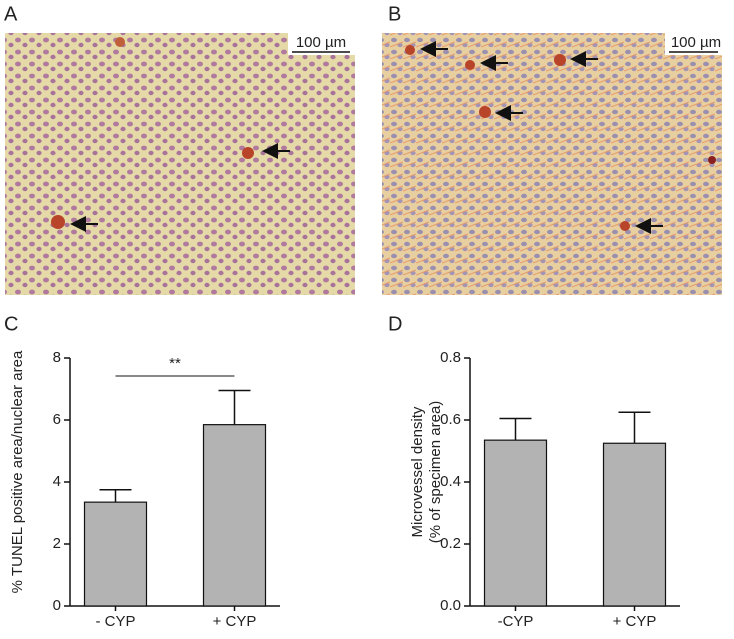 The image size is (734, 639). Describe the element at coordinates (450, 481) in the screenshot. I see `y-tick-label: 0.4` at that location.